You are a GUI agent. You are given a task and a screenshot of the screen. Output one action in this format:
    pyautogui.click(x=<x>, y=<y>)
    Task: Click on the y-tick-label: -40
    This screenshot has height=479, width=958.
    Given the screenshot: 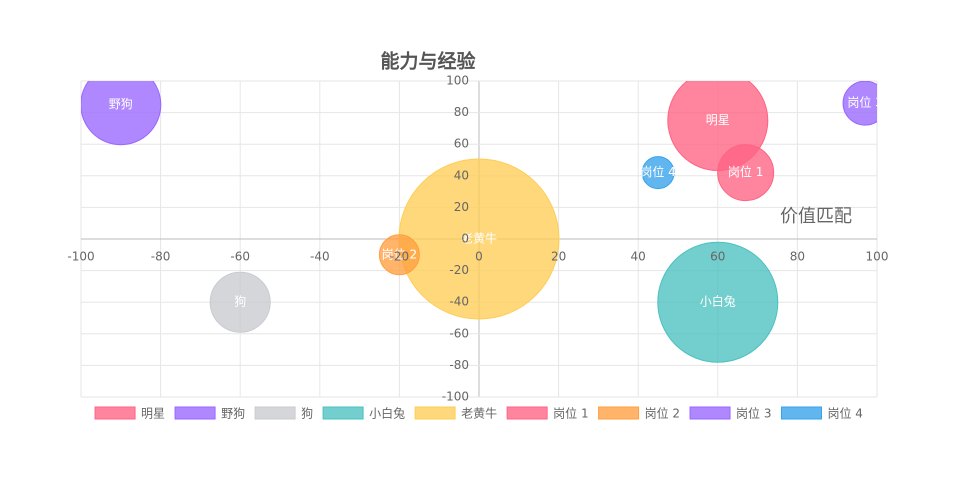 What is the action you would take?
    pyautogui.click(x=459, y=302)
    